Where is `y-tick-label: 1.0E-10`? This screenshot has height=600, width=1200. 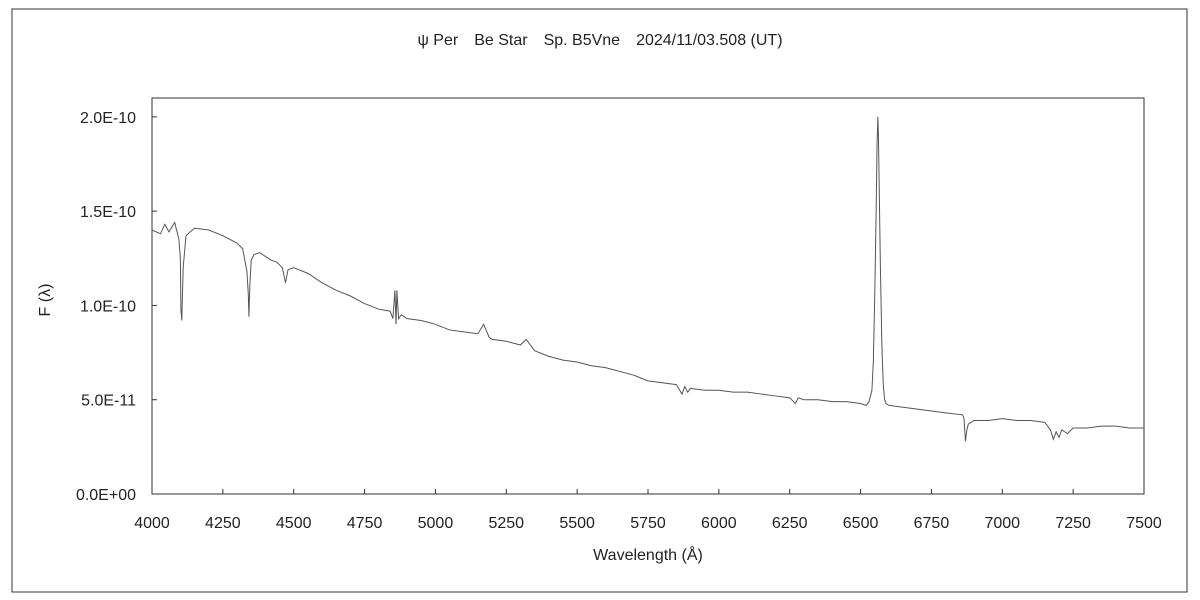 y-tick-label: 1.0E-10 is located at coordinates (108, 306).